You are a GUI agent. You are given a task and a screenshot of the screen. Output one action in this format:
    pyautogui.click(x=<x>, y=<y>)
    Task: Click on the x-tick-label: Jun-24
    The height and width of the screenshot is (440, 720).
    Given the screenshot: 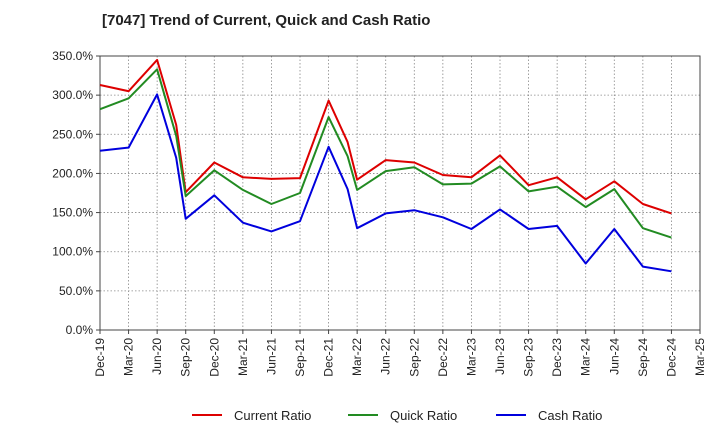 What is the action you would take?
    pyautogui.click(x=614, y=356)
    